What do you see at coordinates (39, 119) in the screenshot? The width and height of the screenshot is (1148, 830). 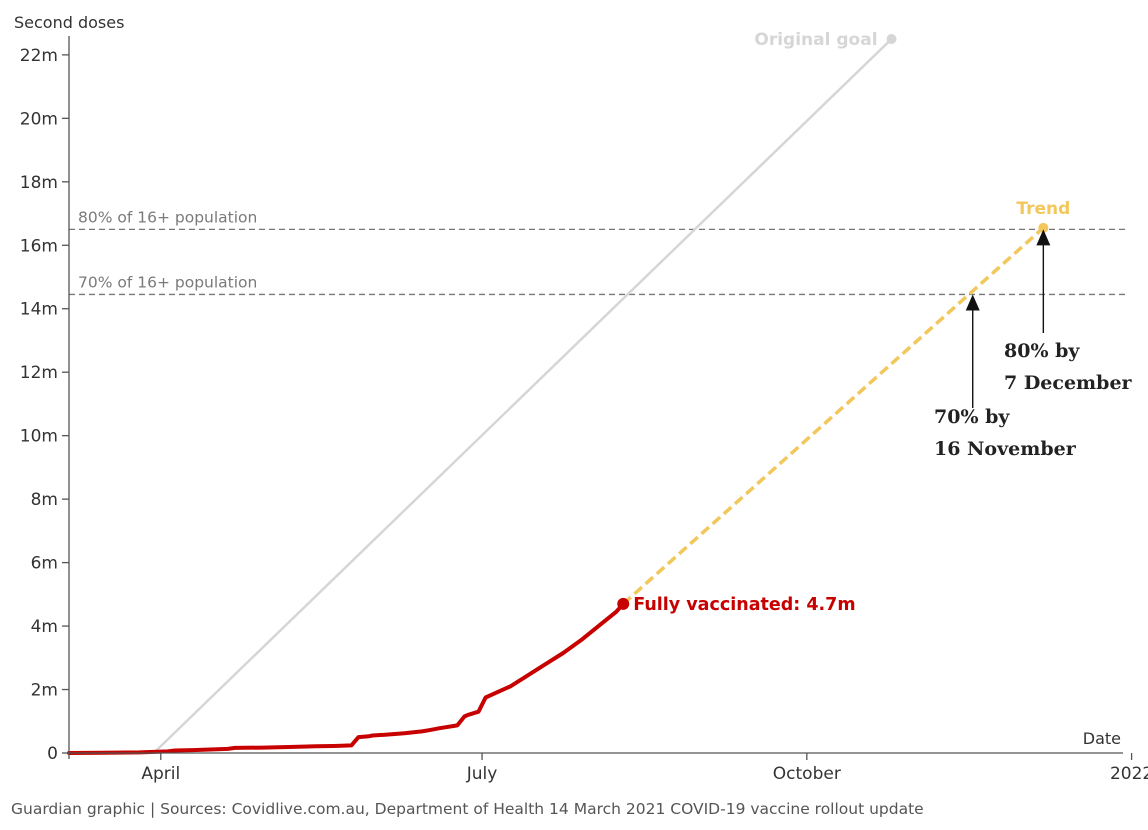 I see `y-tick-label: 20m` at bounding box center [39, 119].